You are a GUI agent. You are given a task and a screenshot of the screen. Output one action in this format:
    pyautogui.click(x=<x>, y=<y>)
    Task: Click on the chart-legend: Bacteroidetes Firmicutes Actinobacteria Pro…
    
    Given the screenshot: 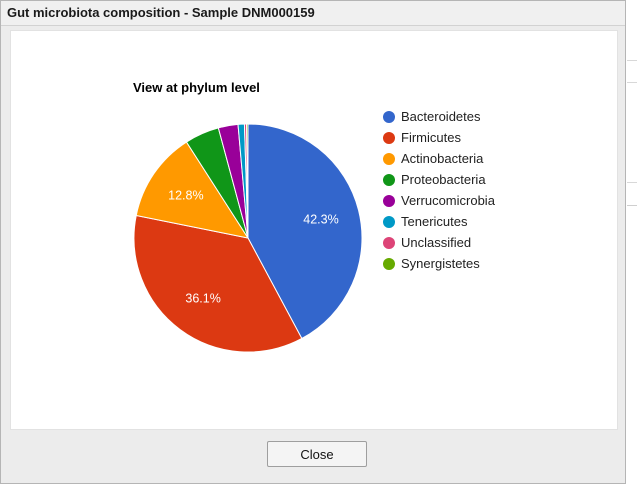 What is the action you would take?
    pyautogui.click(x=439, y=190)
    